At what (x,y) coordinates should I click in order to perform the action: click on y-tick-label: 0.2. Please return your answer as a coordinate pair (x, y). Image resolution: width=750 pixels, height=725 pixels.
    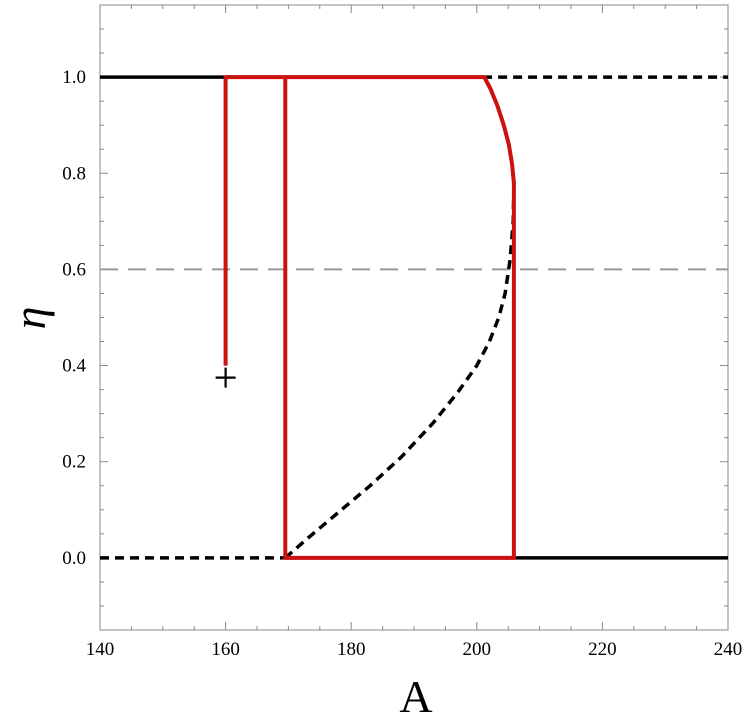
    Looking at the image, I should click on (74, 462).